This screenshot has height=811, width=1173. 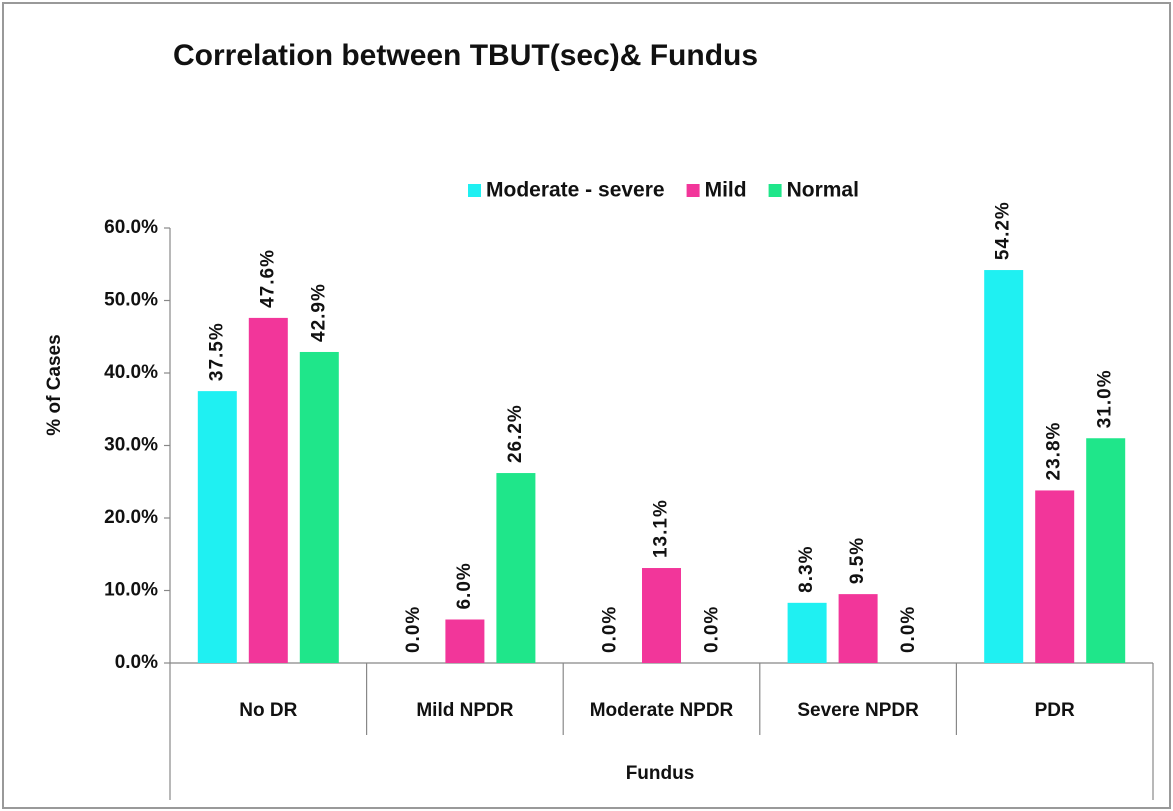 What do you see at coordinates (1055, 710) in the screenshot?
I see `x-tick-label: PDR` at bounding box center [1055, 710].